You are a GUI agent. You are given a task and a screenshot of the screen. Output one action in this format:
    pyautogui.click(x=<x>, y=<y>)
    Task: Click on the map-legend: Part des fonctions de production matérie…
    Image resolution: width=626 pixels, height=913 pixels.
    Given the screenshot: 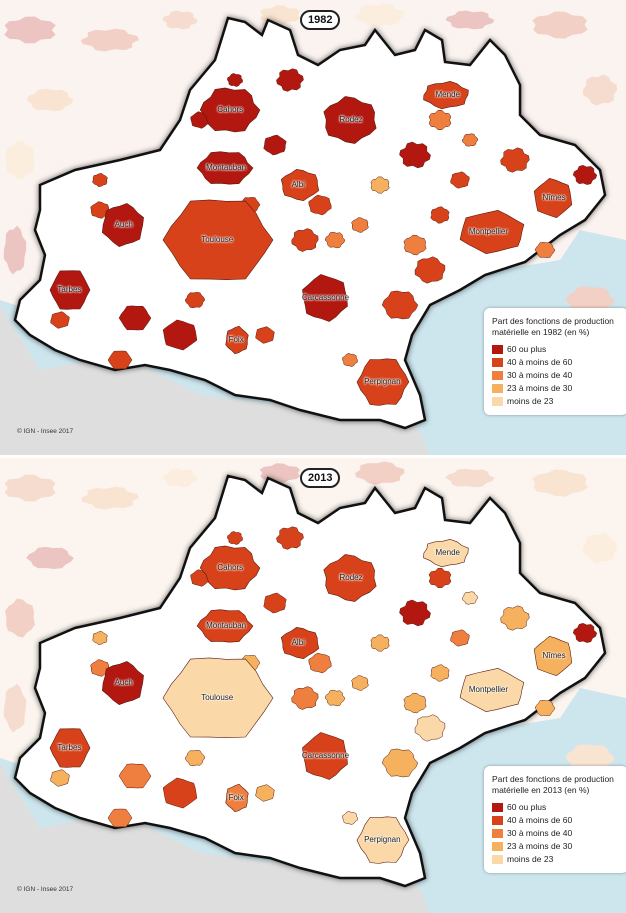 What is the action you would take?
    pyautogui.click(x=555, y=819)
    